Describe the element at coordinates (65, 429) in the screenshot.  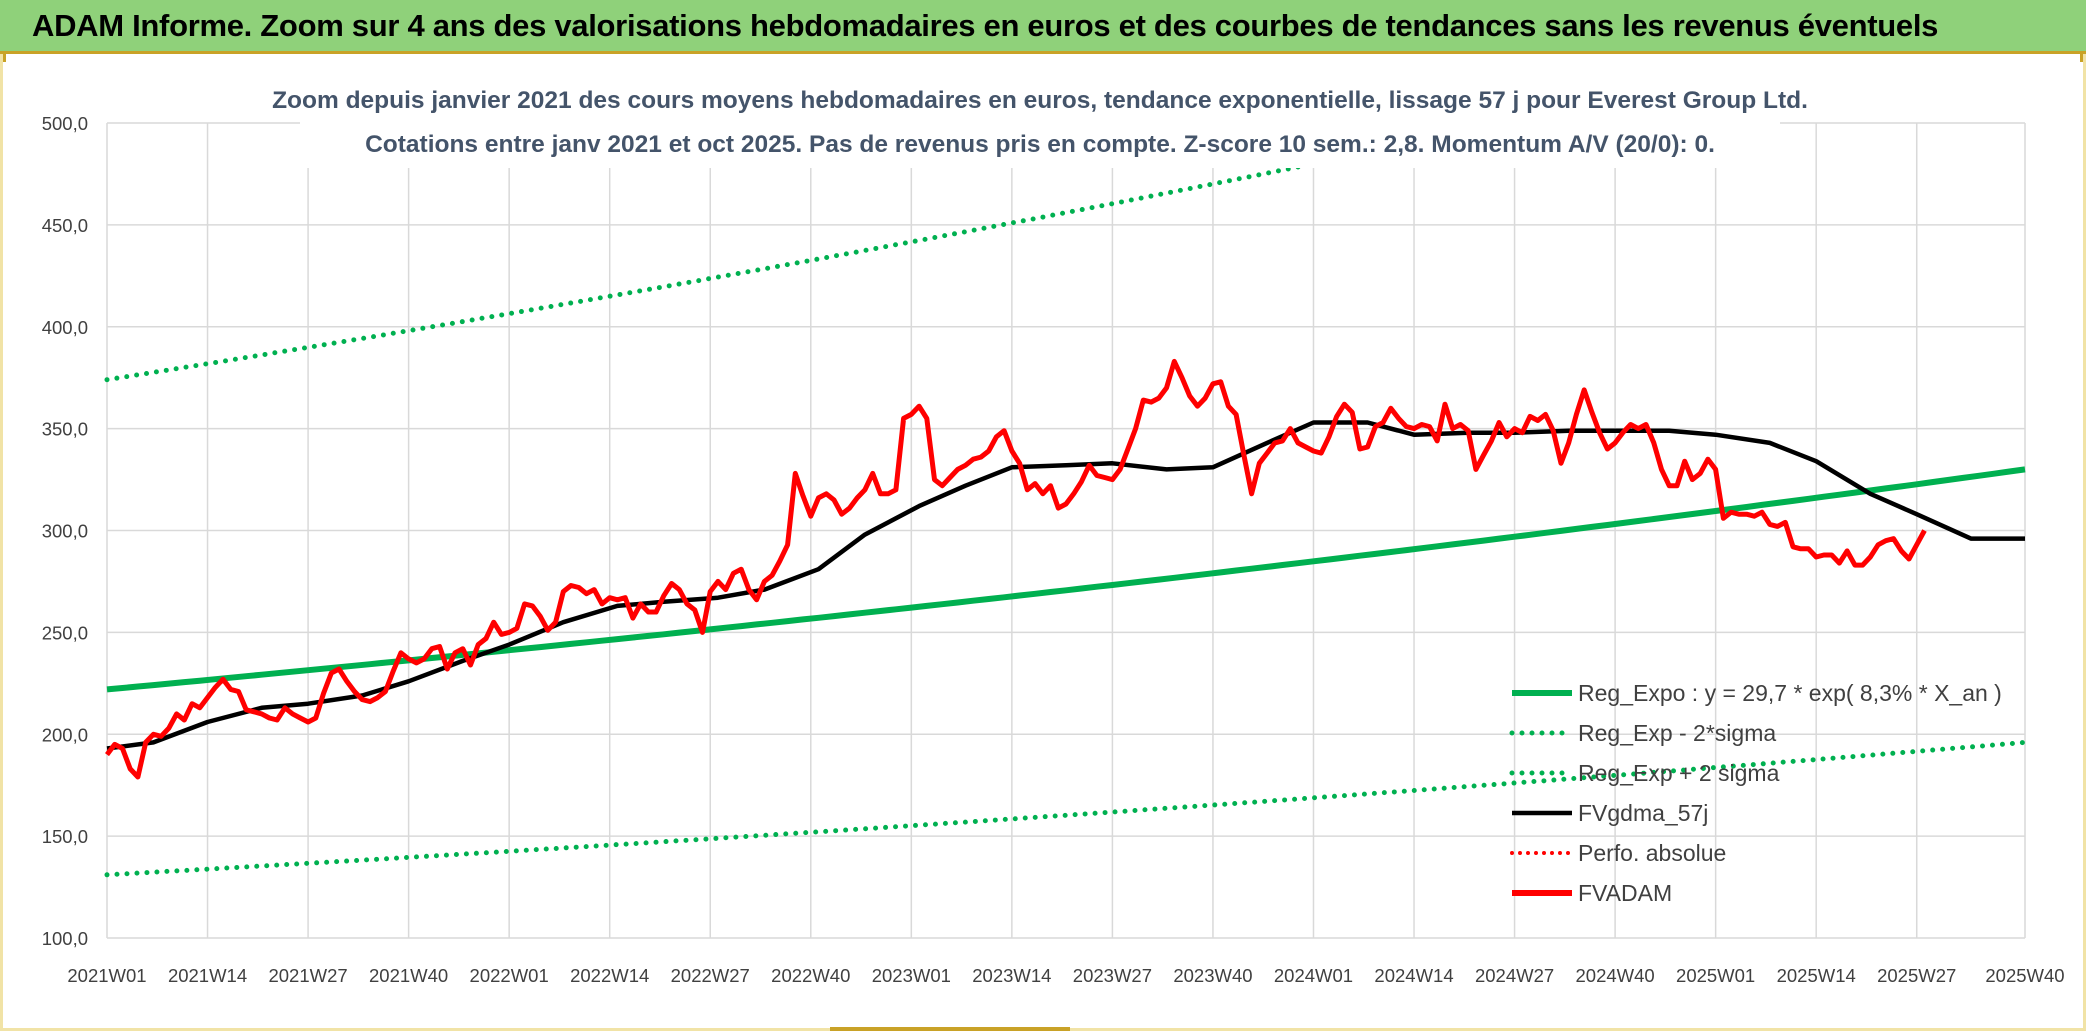
I see `y-tick-label: 350,0` at that location.